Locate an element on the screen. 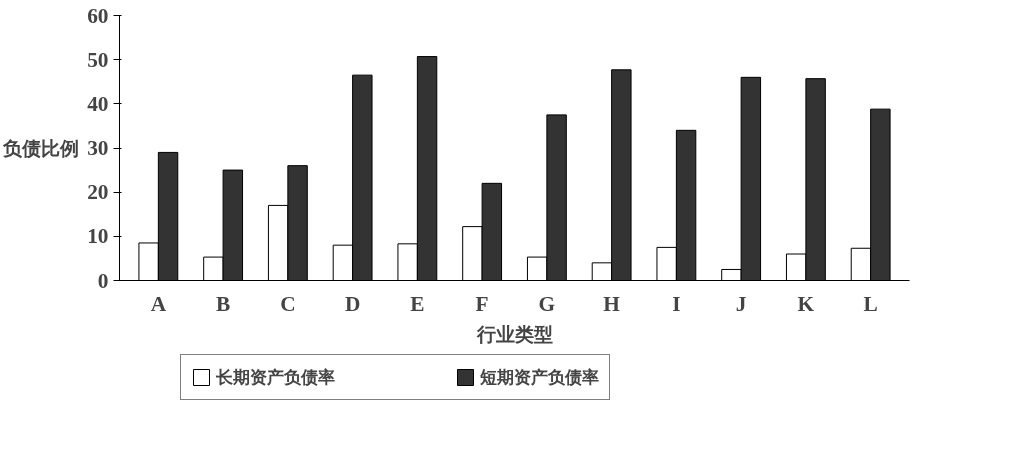 Image resolution: width=1010 pixels, height=461 pixels. y-tick-label: 20 is located at coordinates (98, 192).